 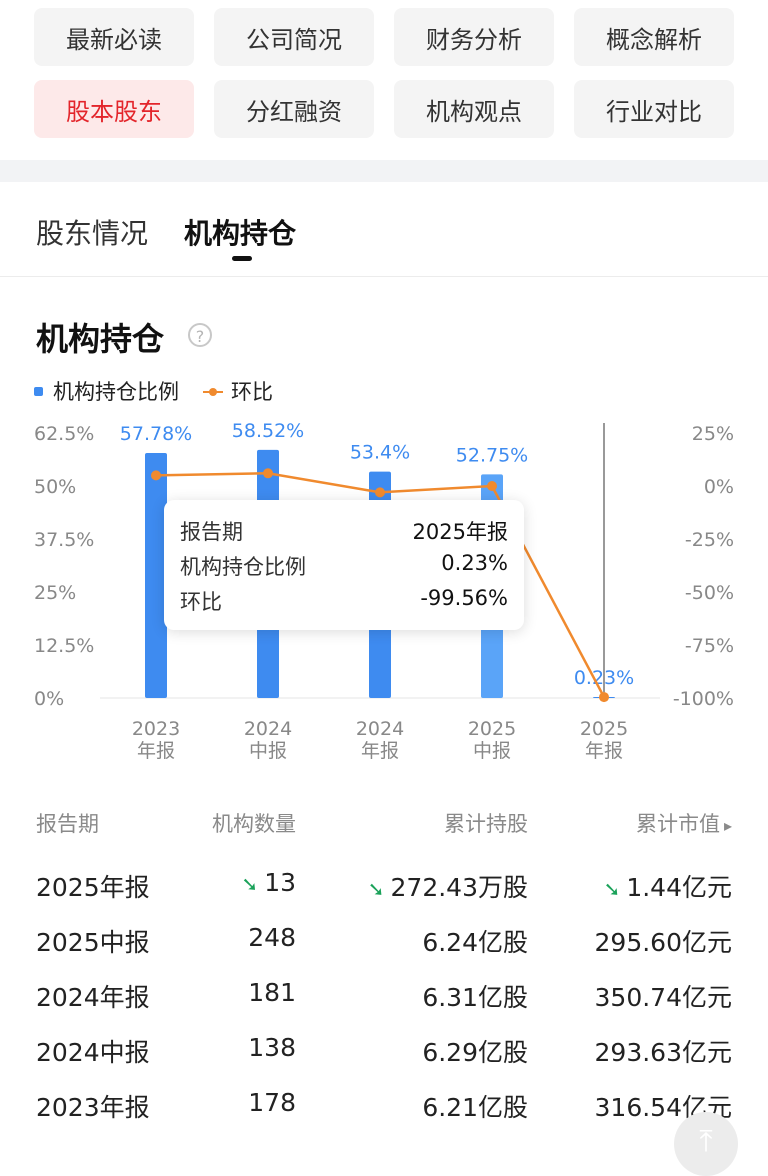 What do you see at coordinates (492, 455) in the screenshot?
I see `bar-data-label: 52.75%` at bounding box center [492, 455].